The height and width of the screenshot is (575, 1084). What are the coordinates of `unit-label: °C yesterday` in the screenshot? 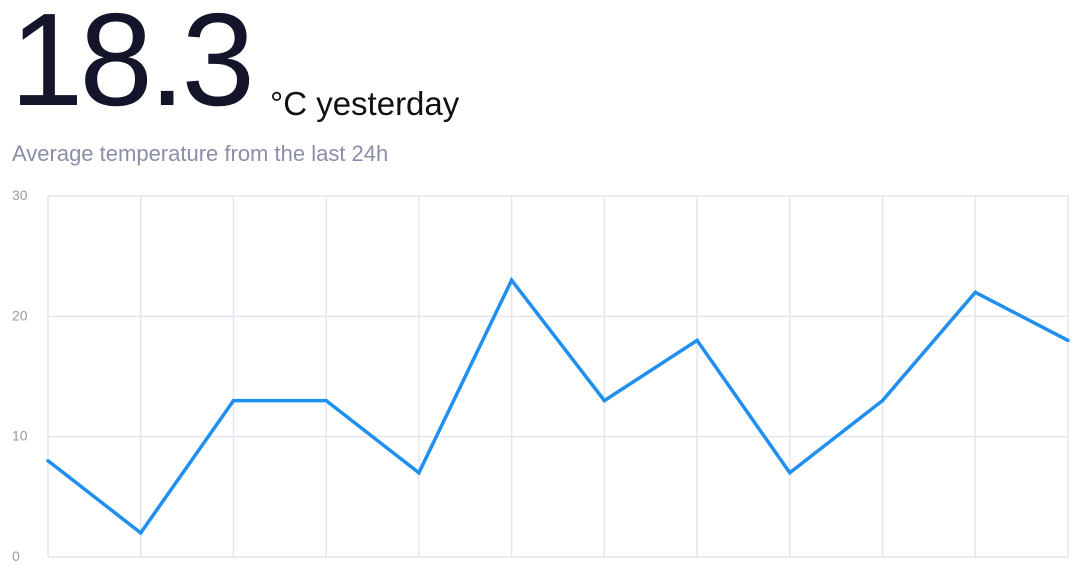 It's located at (365, 103).